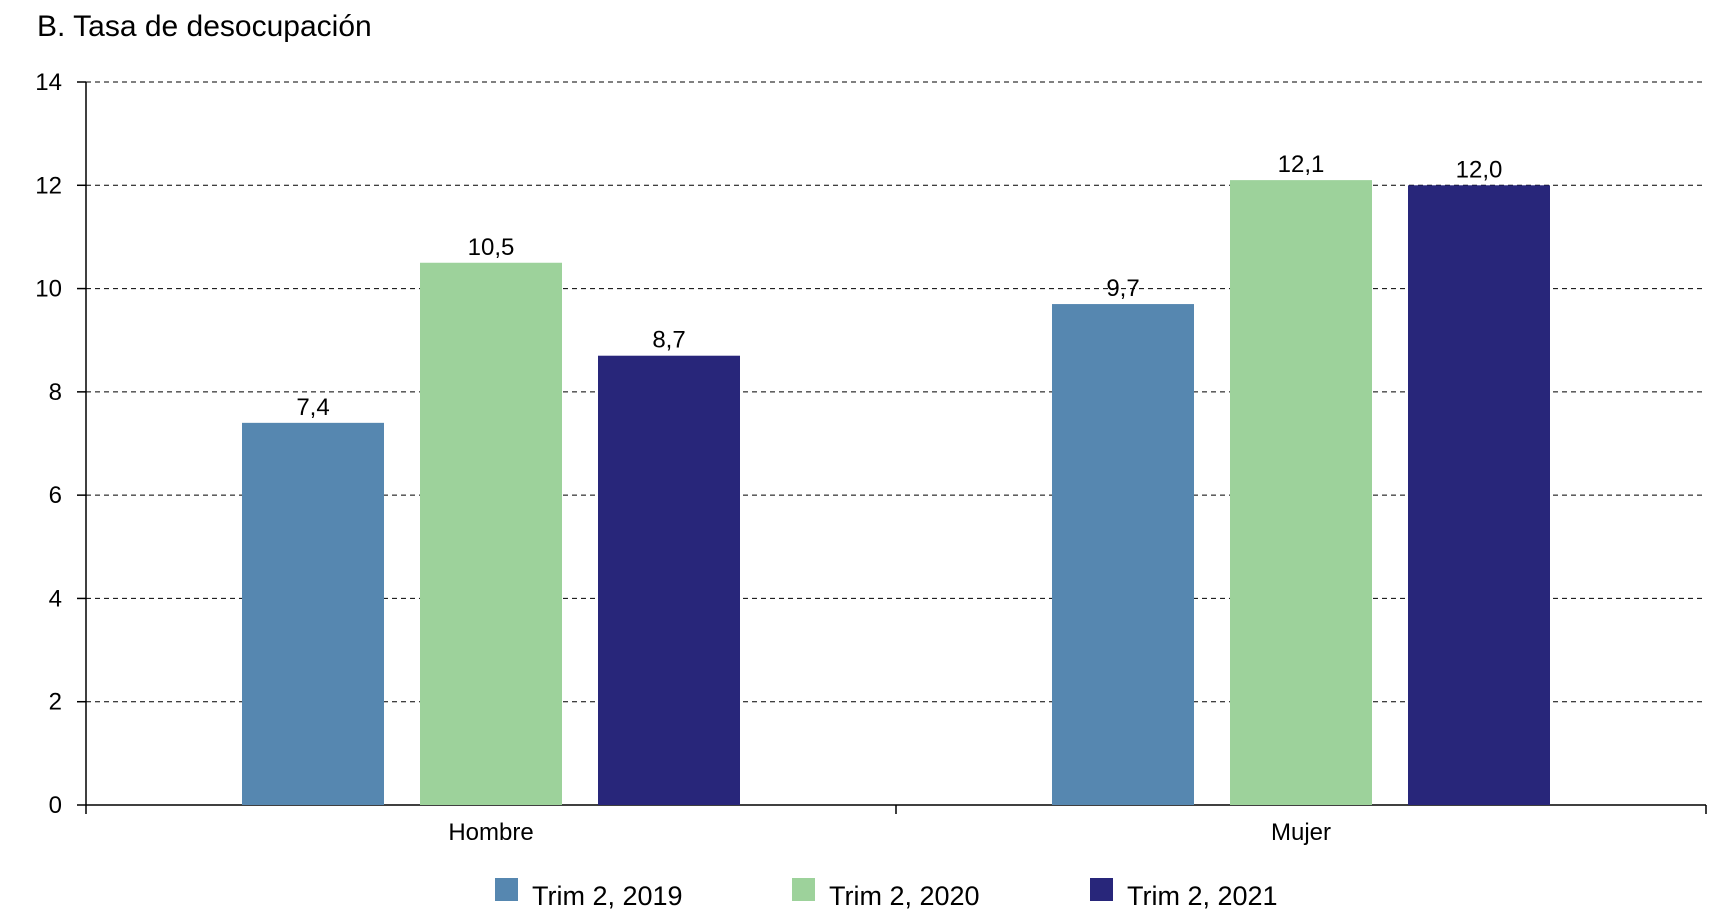  I want to click on y-tick-label: 2, so click(55, 702).